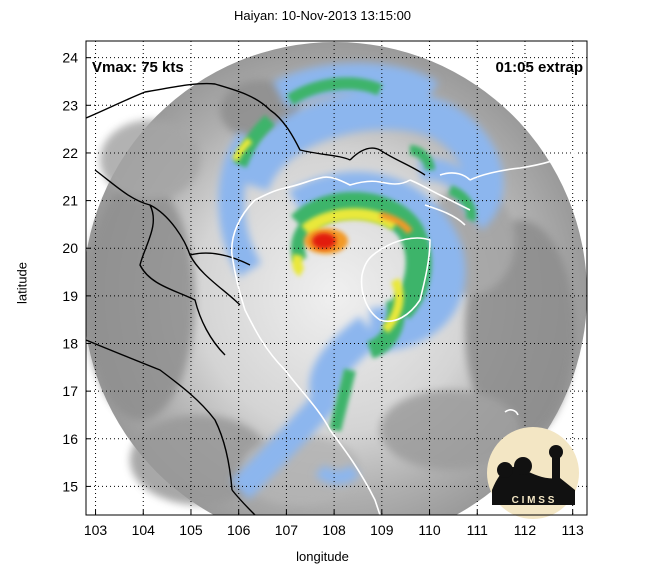 The height and width of the screenshot is (573, 645). I want to click on rainband-core, so click(322, 235).